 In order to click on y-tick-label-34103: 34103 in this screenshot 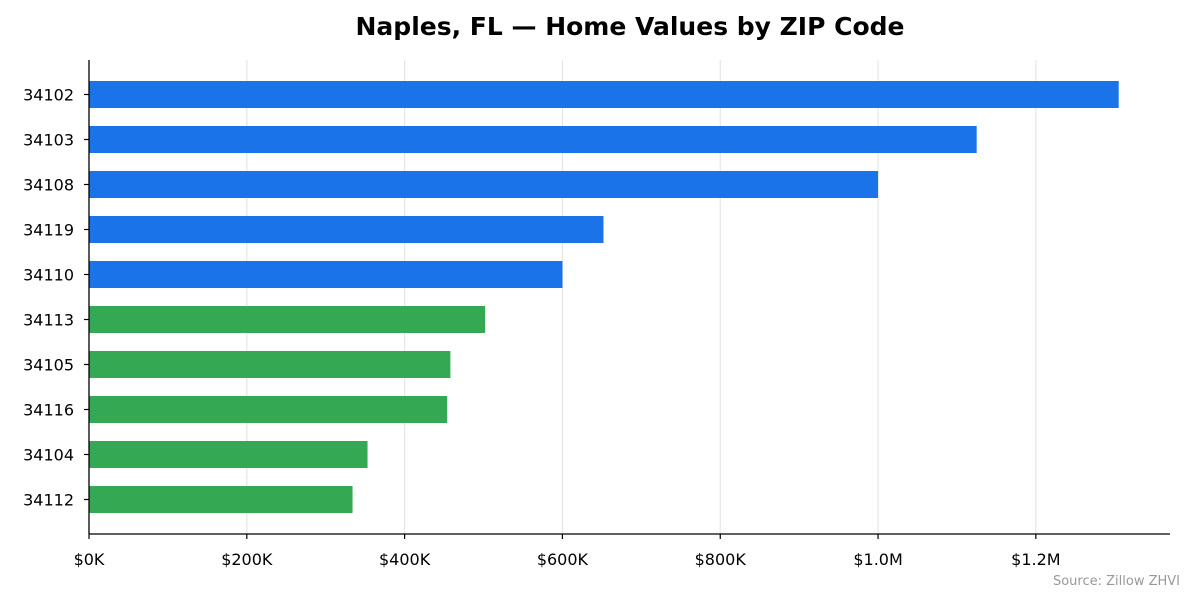, I will do `click(48, 140)`.